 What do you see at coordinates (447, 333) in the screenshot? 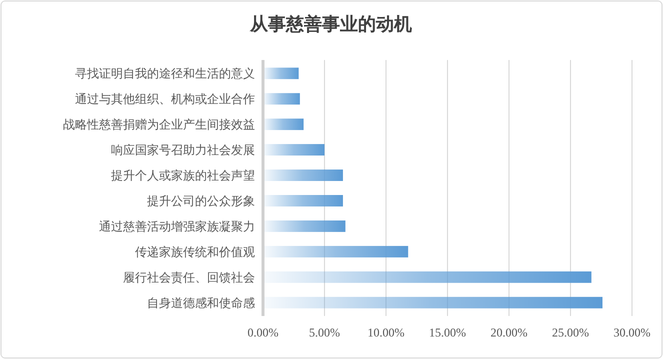
I see `x-tick-label: 15.00%` at bounding box center [447, 333].